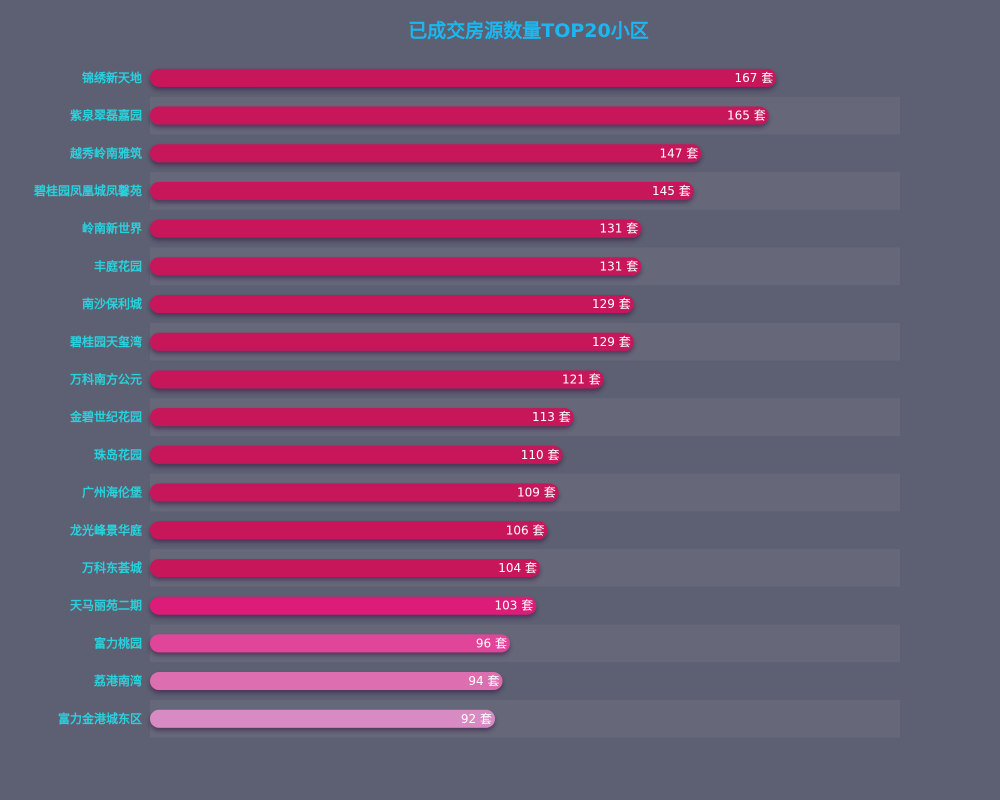 The image size is (1000, 800). What do you see at coordinates (118, 265) in the screenshot?
I see `category-label: 丰庭花园` at bounding box center [118, 265].